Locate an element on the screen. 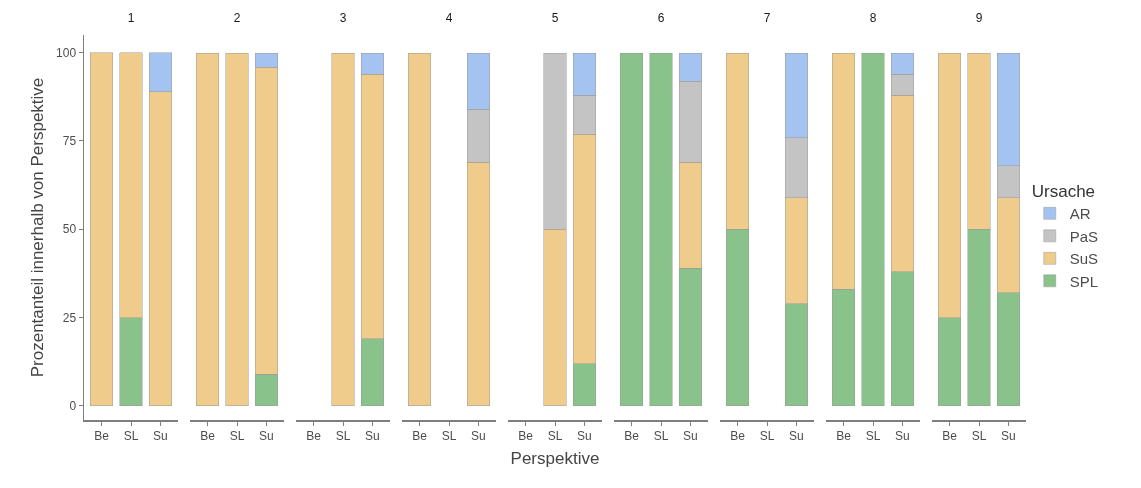 This screenshot has height=488, width=1141. chart-title: 9 is located at coordinates (979, 18).